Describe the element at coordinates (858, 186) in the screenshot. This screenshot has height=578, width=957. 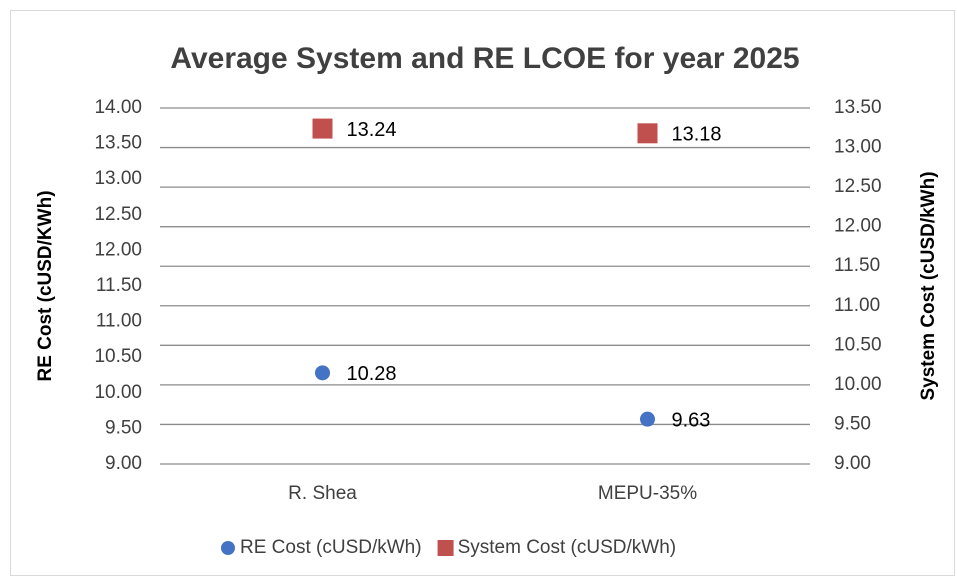
I see `y2-tick-label: 12.50` at that location.